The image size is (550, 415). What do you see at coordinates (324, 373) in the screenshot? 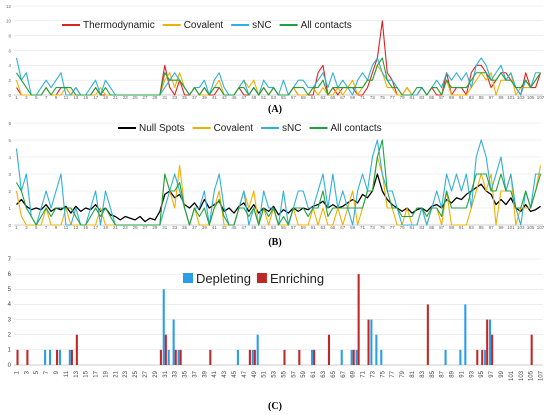
I see `x-tick-label: 63` at bounding box center [324, 373].